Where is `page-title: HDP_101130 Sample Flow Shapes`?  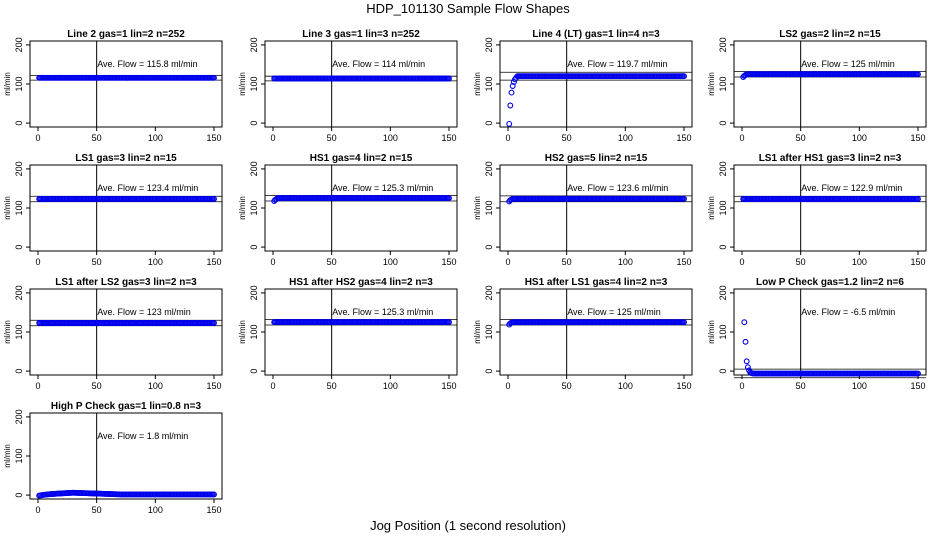
page-title: HDP_101130 Sample Flow Shapes is located at coordinates (468, 8).